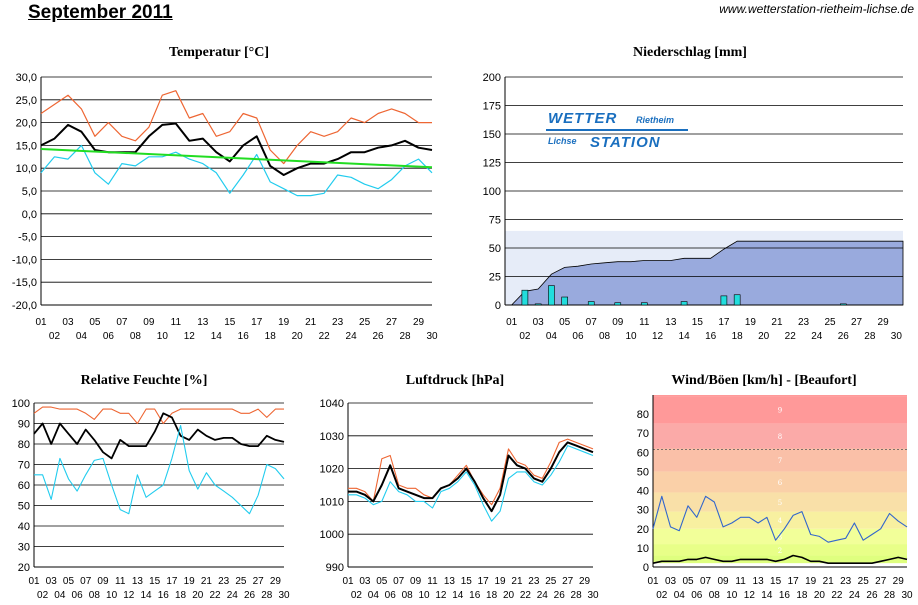 This screenshot has height=605, width=918. What do you see at coordinates (24, 425) in the screenshot?
I see `humidity-y-tick: 90` at bounding box center [24, 425].